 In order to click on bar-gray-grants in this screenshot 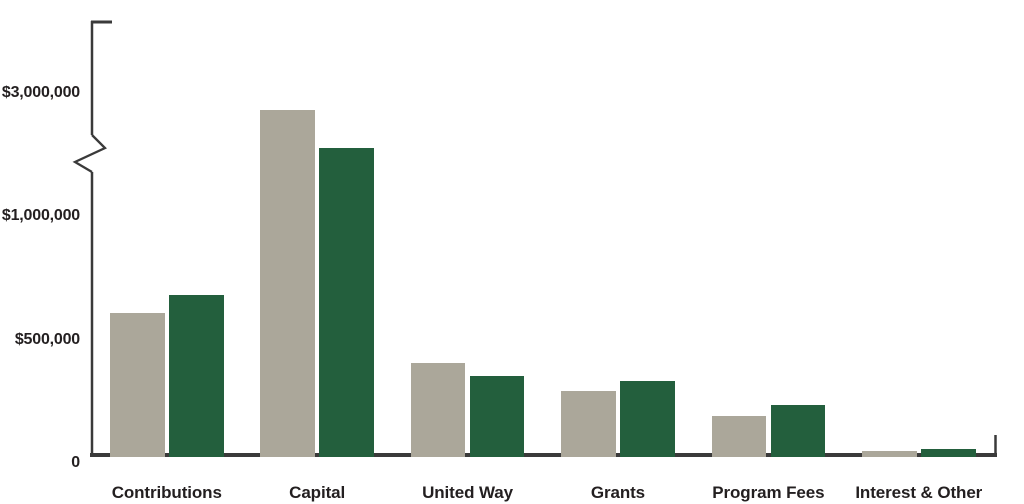, I will do `click(588, 423)`.